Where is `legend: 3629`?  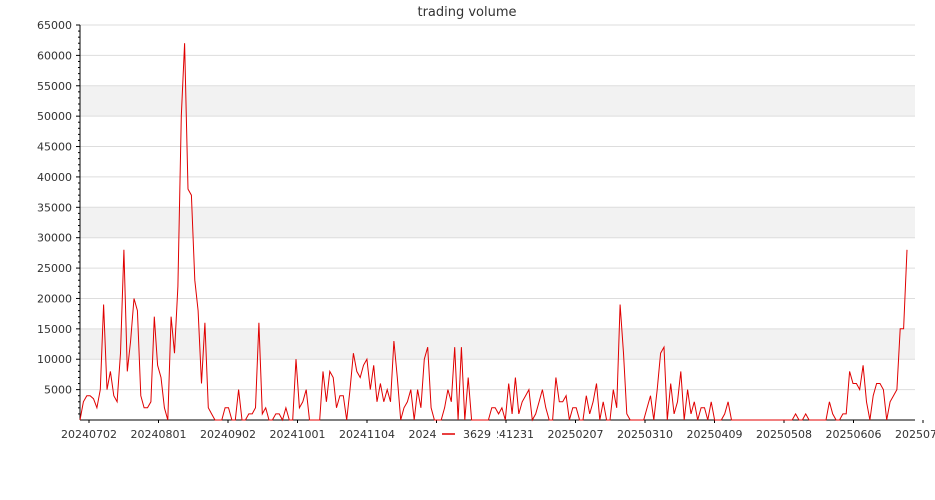
legend: 3629 is located at coordinates (467, 434).